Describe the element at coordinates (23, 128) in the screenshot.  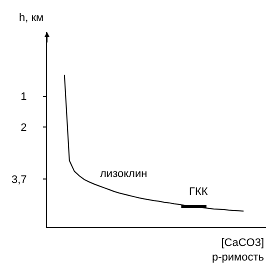
I see `y-tick-label: 2` at that location.